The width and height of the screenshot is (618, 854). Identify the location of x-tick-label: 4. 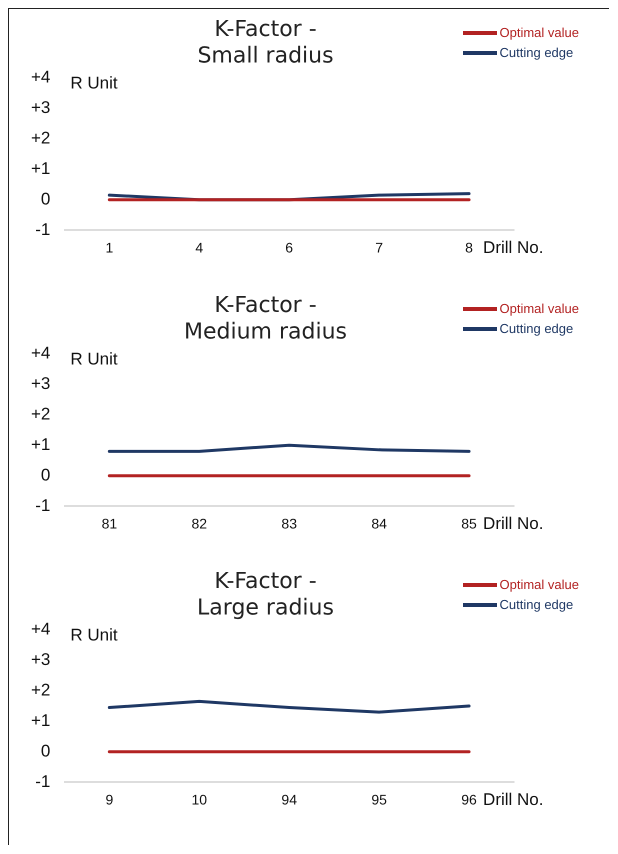
(199, 247).